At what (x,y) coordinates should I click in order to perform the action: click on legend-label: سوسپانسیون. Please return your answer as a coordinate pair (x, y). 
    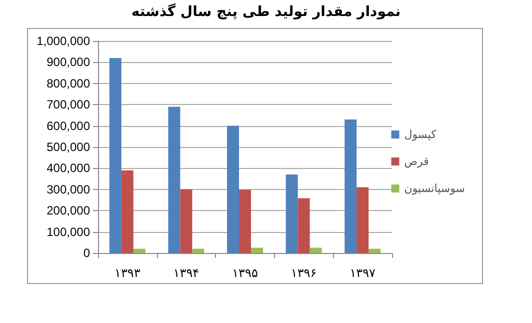
    Looking at the image, I should click on (435, 188).